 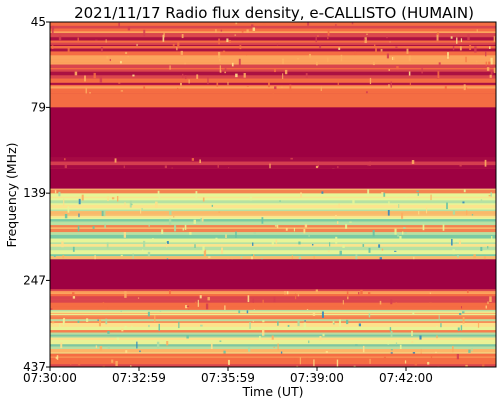 What do you see at coordinates (11, 194) in the screenshot?
I see `y-axis-label: Frequency (MHz)` at bounding box center [11, 194].